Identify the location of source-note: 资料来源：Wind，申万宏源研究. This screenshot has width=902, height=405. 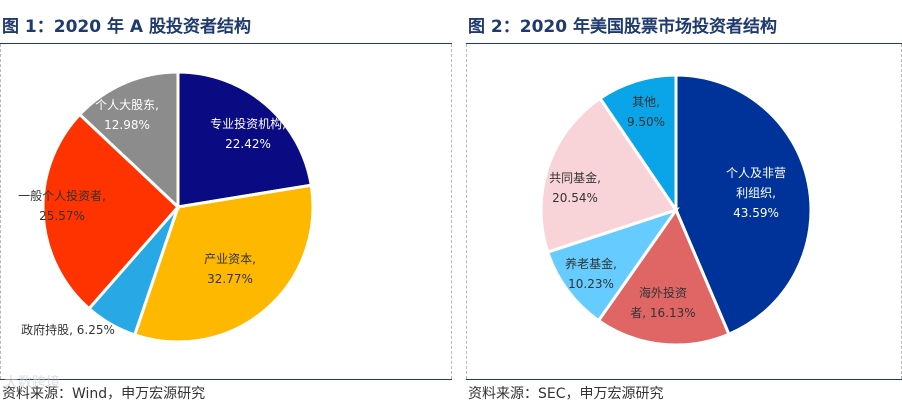
(104, 394).